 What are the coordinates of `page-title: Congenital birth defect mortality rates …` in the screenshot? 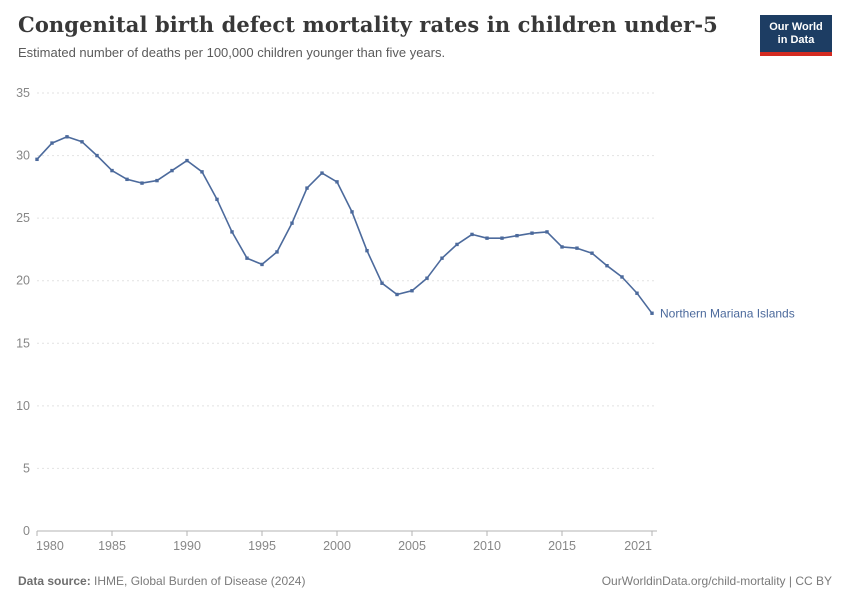 It's located at (368, 24).